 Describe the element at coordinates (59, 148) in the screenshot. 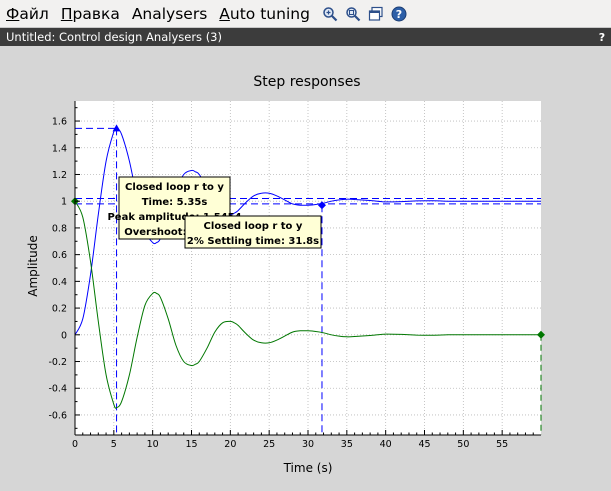

I see `y-tick-label: 1.4` at that location.